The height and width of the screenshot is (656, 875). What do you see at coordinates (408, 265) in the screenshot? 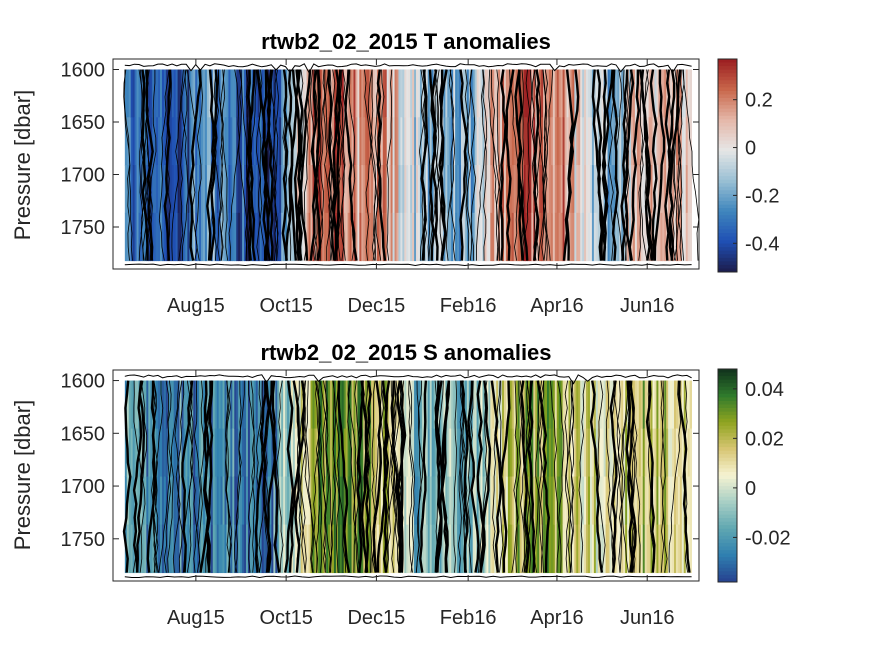
I see `pressure-trace-bottom` at bounding box center [408, 265].